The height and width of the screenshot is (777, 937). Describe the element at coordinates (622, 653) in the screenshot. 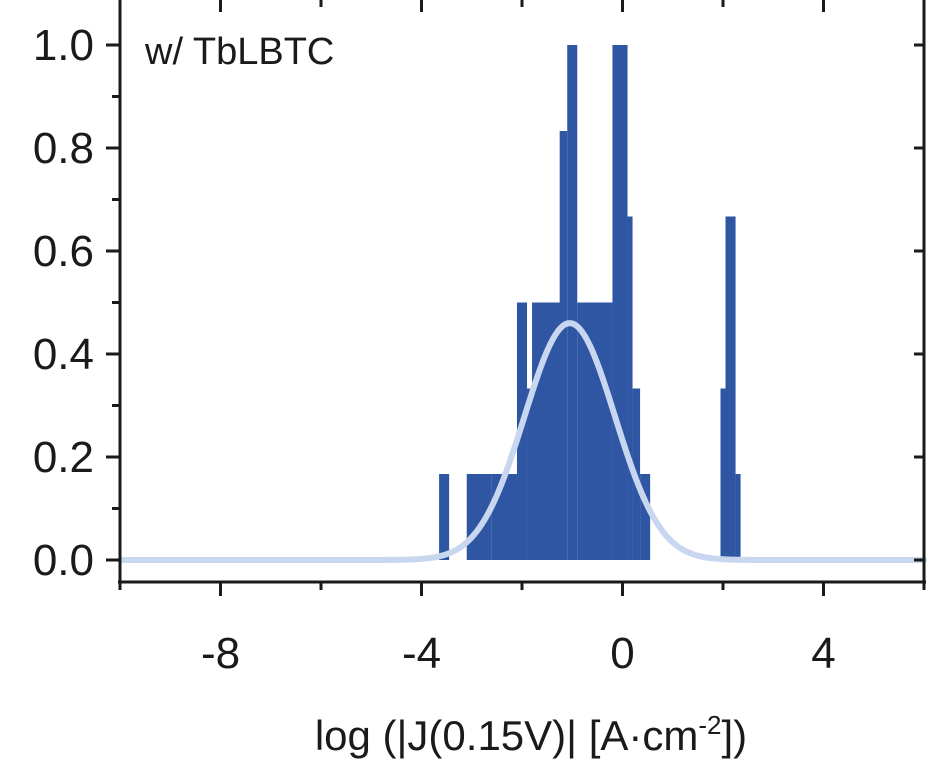

I see `x-tick-label-2: 0` at that location.